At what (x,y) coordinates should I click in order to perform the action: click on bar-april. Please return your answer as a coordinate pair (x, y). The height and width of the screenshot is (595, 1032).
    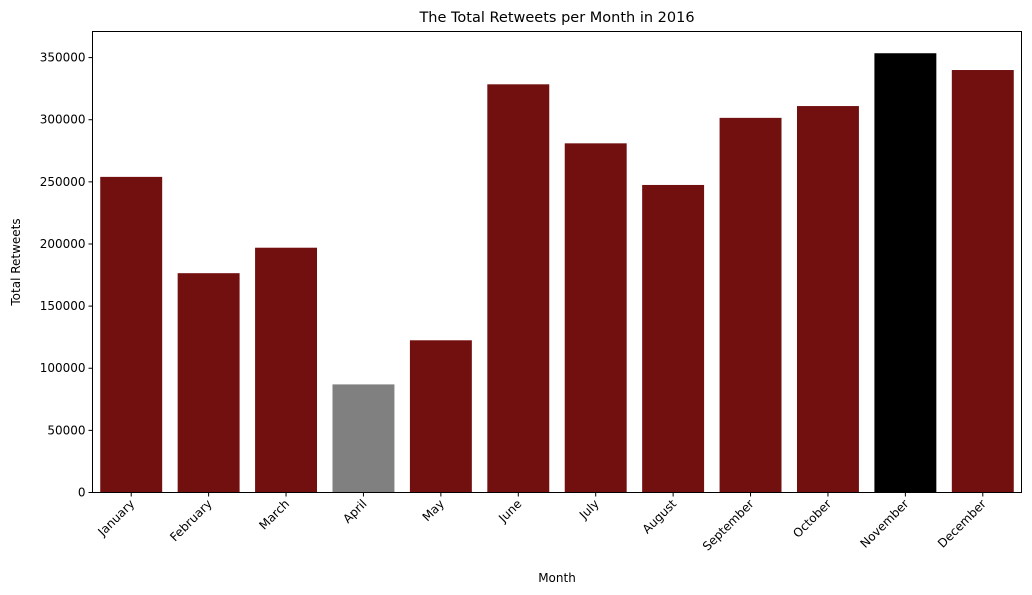
    Looking at the image, I should click on (363, 438).